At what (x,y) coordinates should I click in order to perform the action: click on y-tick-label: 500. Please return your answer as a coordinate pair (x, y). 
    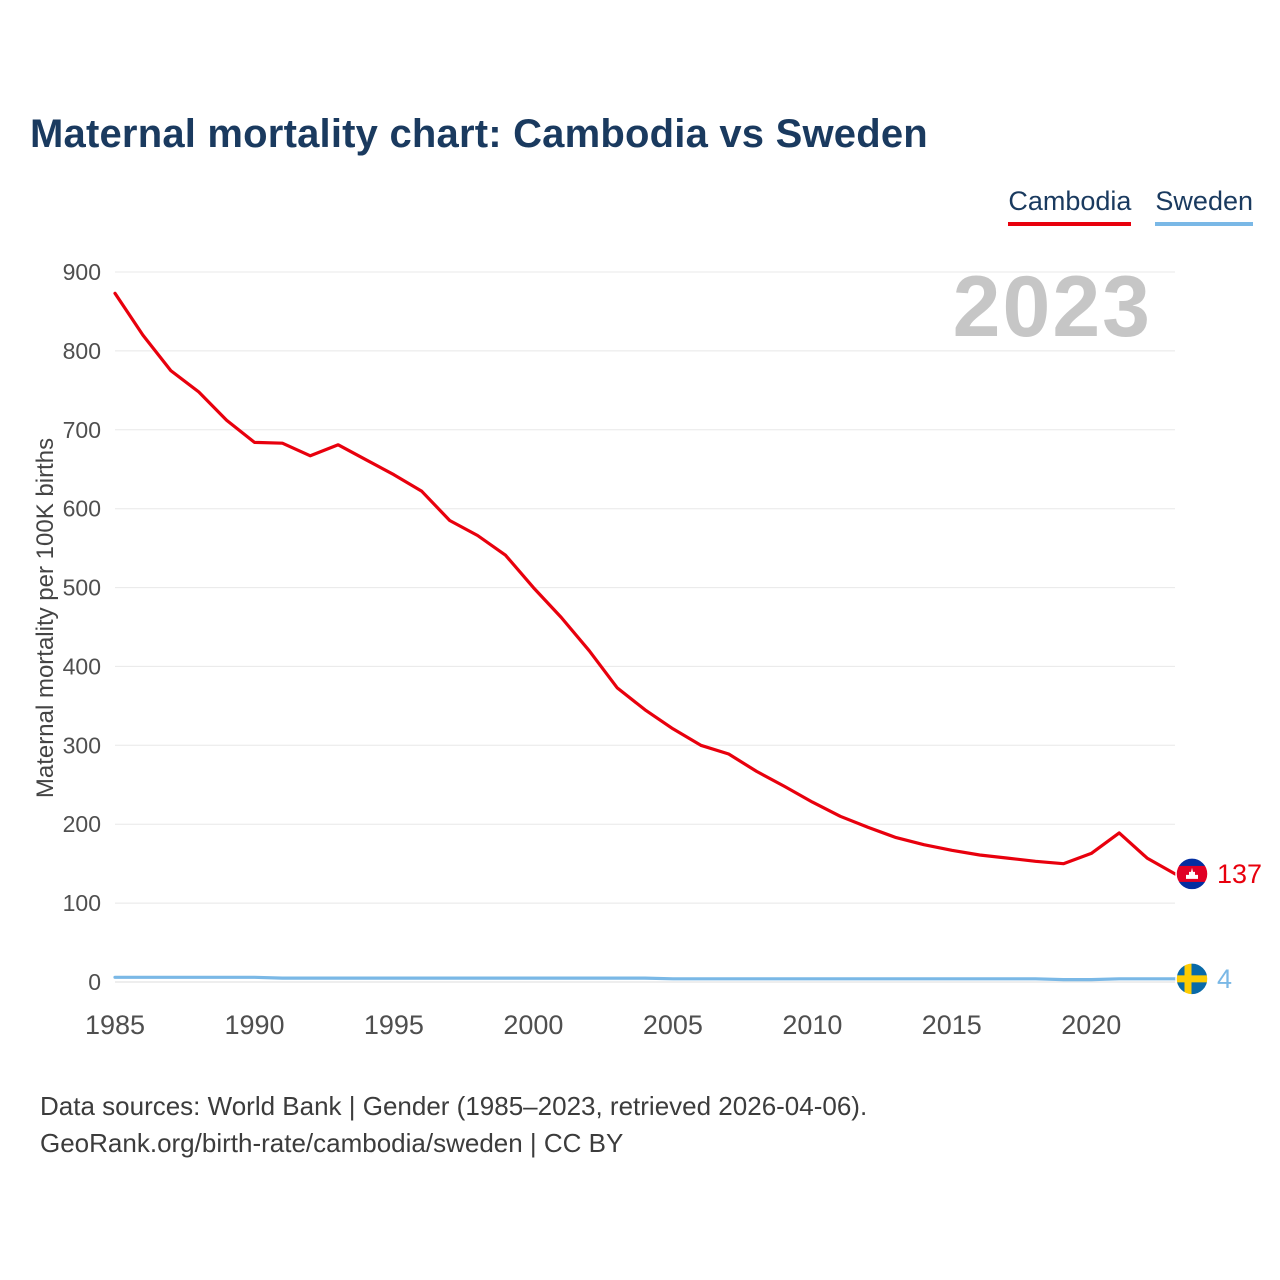
    Looking at the image, I should click on (82, 588).